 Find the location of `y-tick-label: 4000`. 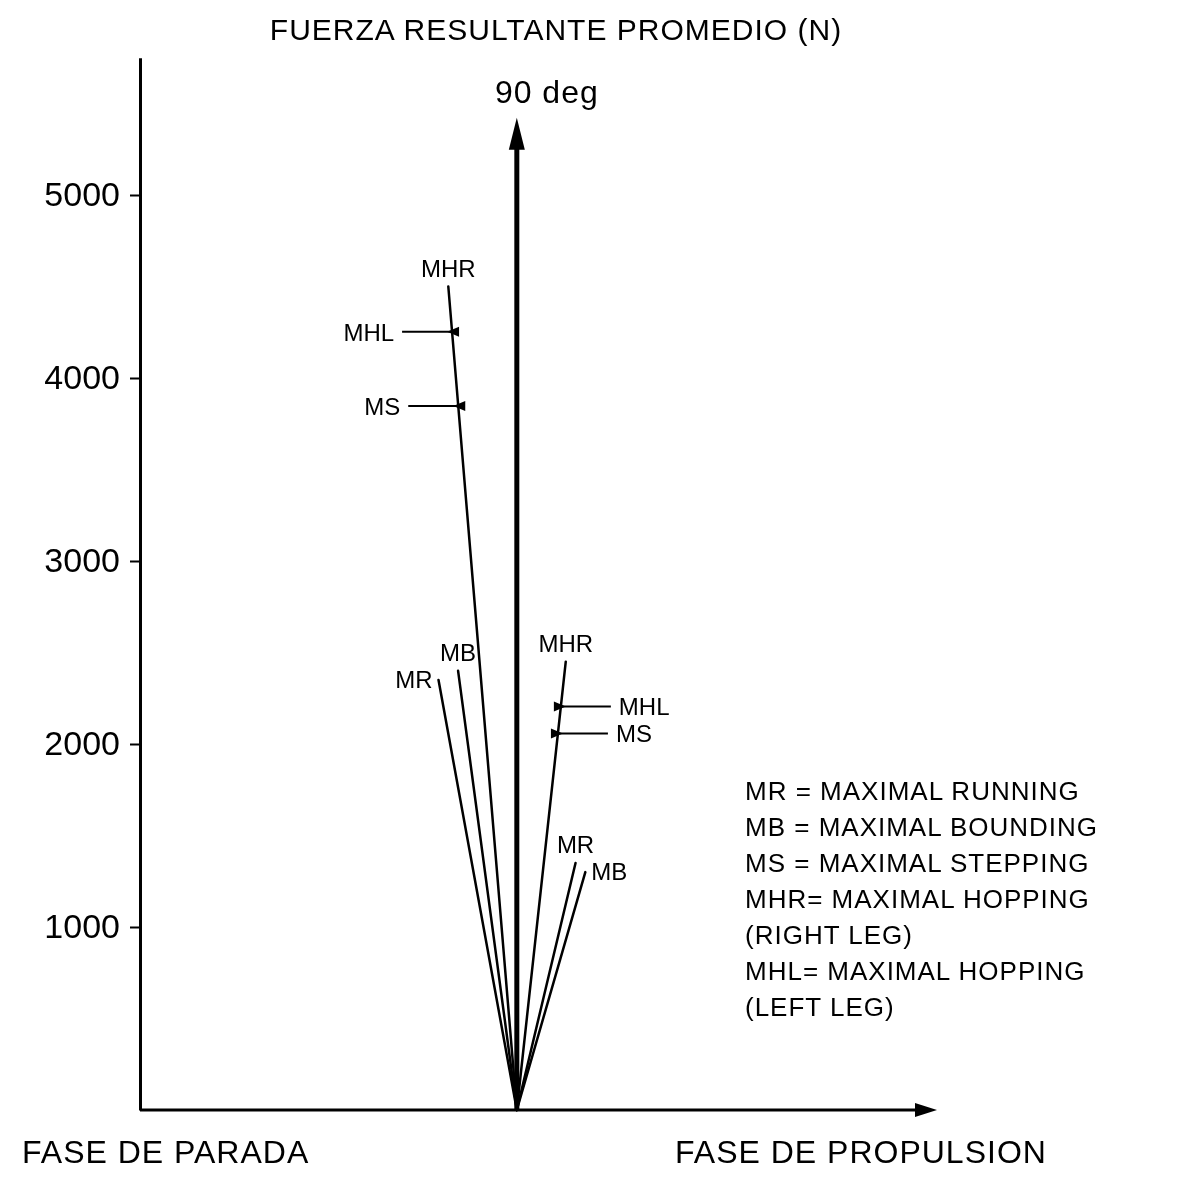

y-tick-label: 4000 is located at coordinates (82, 377).